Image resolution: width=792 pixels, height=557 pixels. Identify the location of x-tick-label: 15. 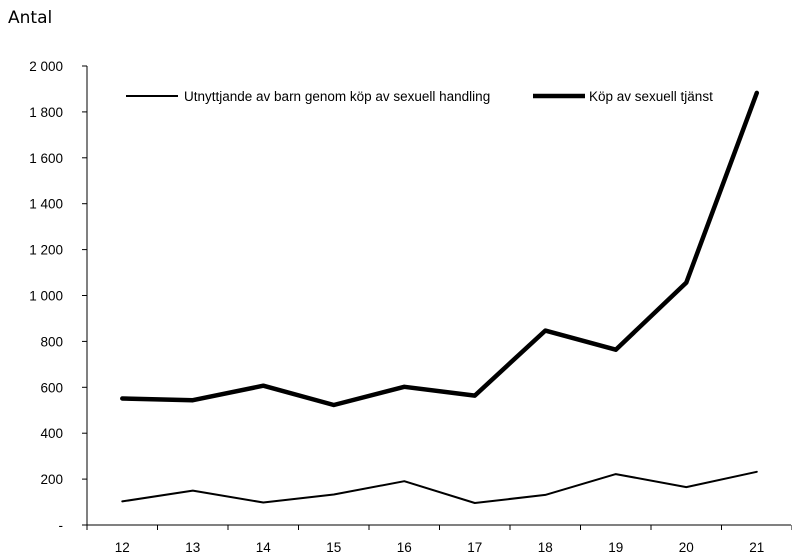
(333, 547).